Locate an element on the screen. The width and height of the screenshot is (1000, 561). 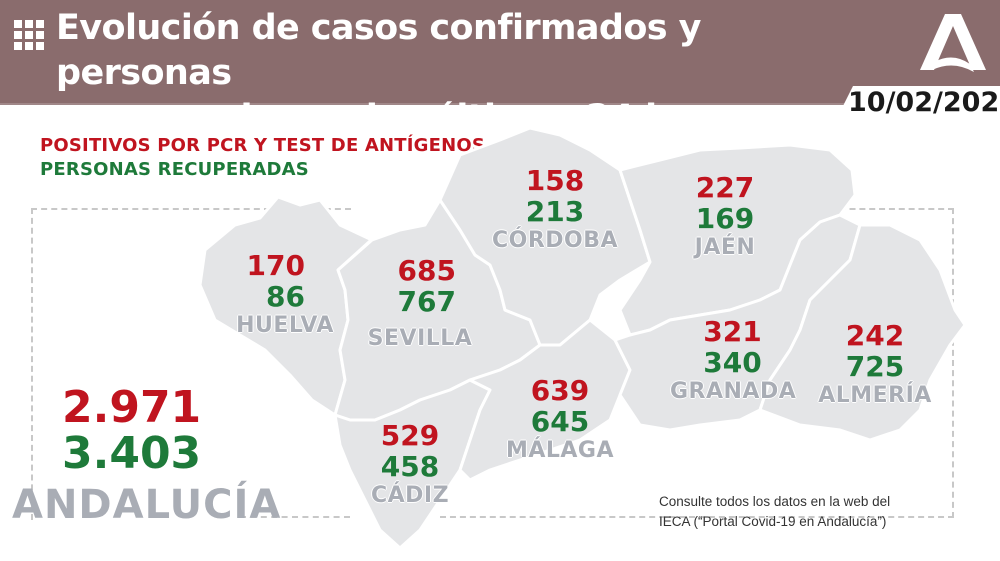
cordoba-recovered: 213 is located at coordinates (555, 211).